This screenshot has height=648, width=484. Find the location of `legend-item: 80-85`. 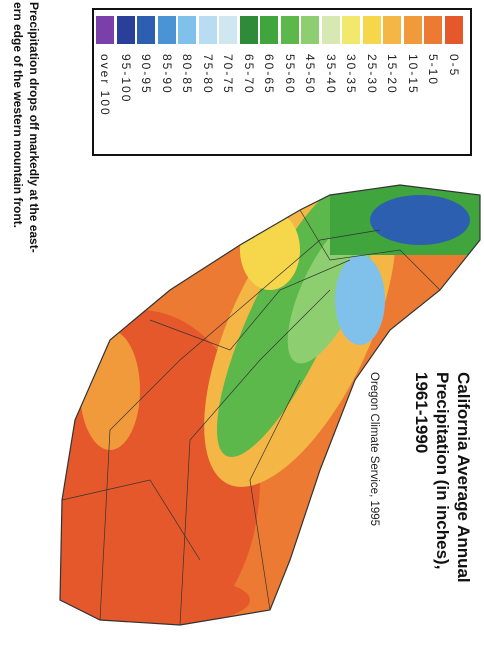

legend-item: 80-85 is located at coordinates (187, 85).